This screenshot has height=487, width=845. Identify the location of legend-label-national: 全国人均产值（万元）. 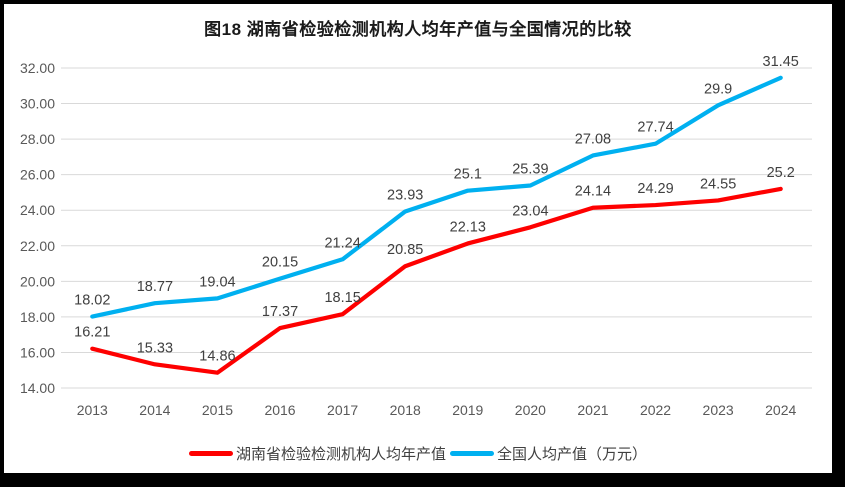
(572, 454).